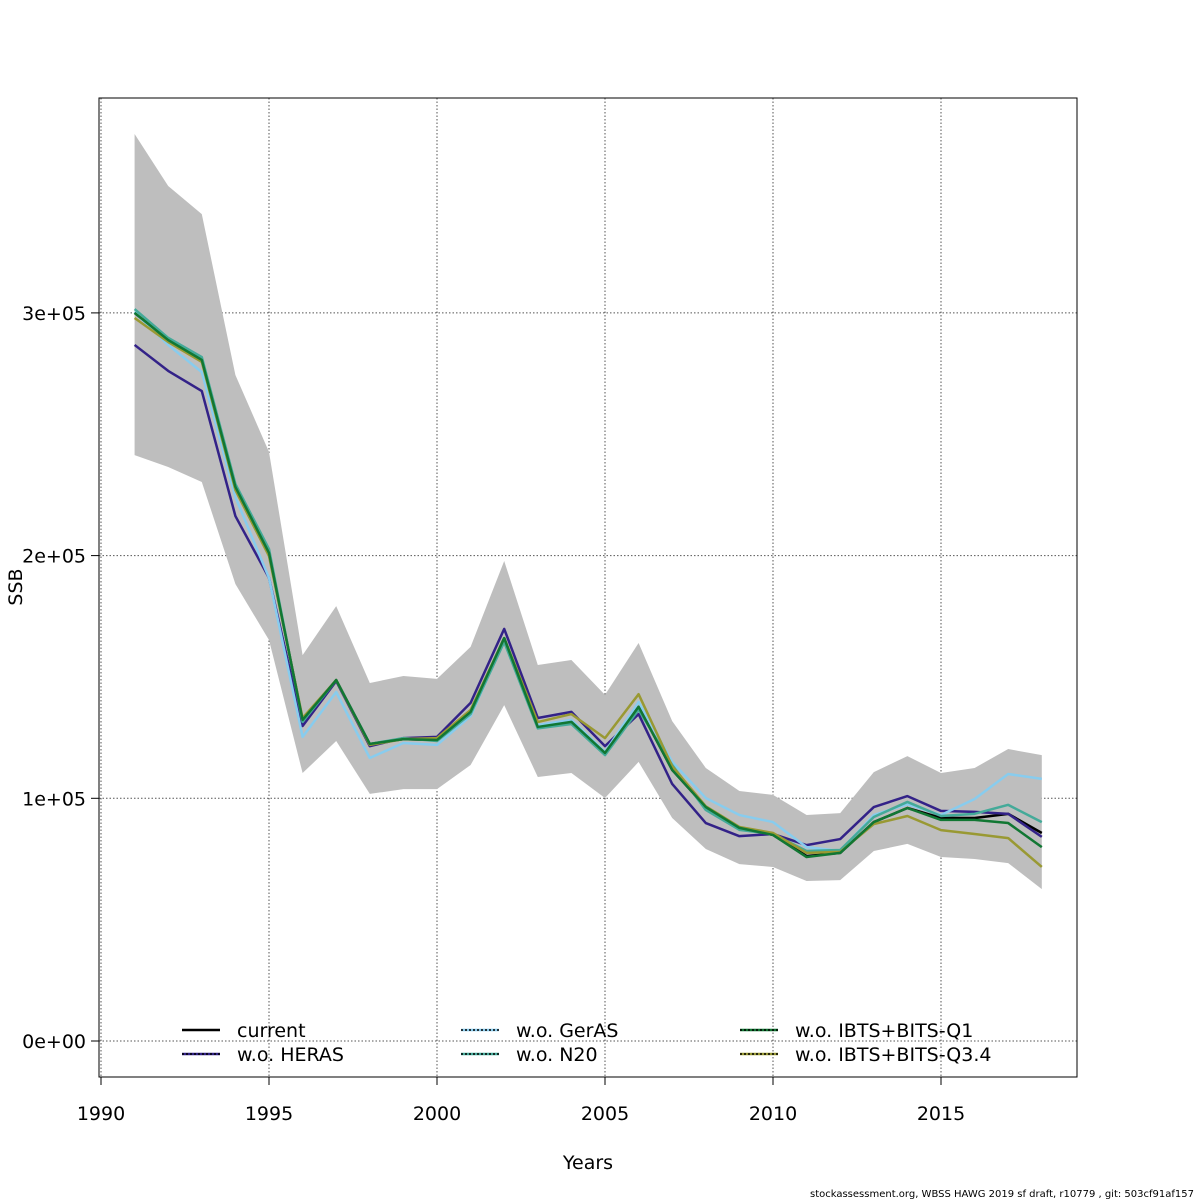  Describe the element at coordinates (893, 1055) in the screenshot. I see `legend-label: w.o. IBTS+BITS-Q3.4` at that location.